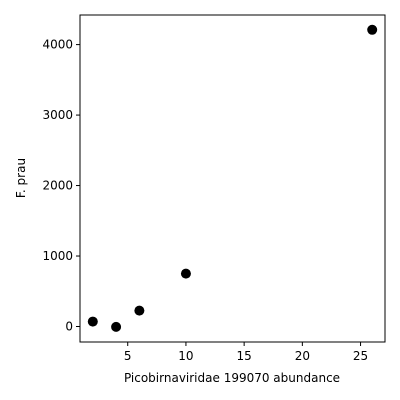 This screenshot has width=400, height=400. Describe the element at coordinates (360, 356) in the screenshot. I see `x-tick-label: 25` at that location.